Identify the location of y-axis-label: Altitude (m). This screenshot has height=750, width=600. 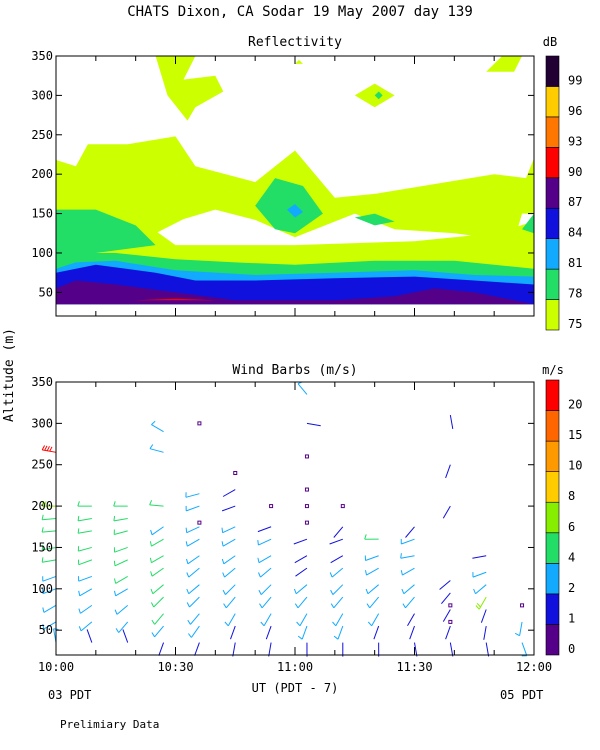
(9, 375).